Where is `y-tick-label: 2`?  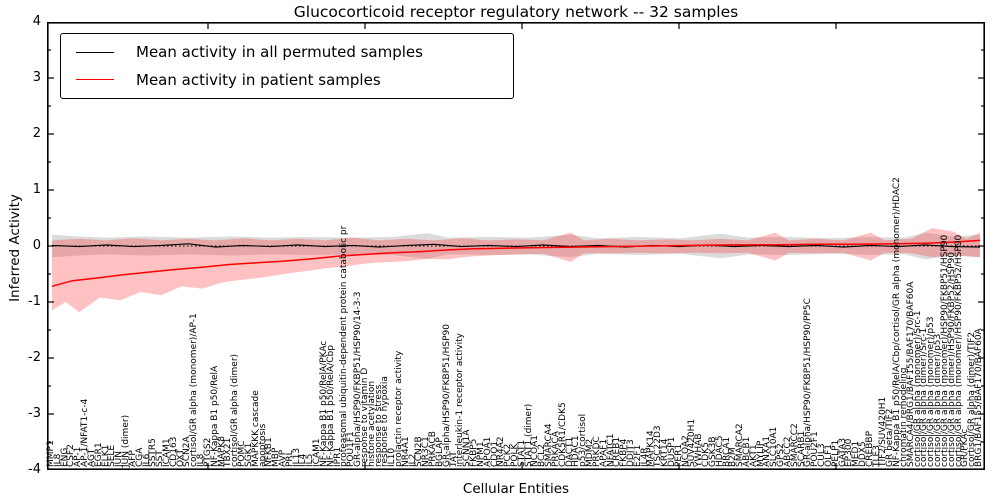
y-tick-label: 2 is located at coordinates (36, 133).